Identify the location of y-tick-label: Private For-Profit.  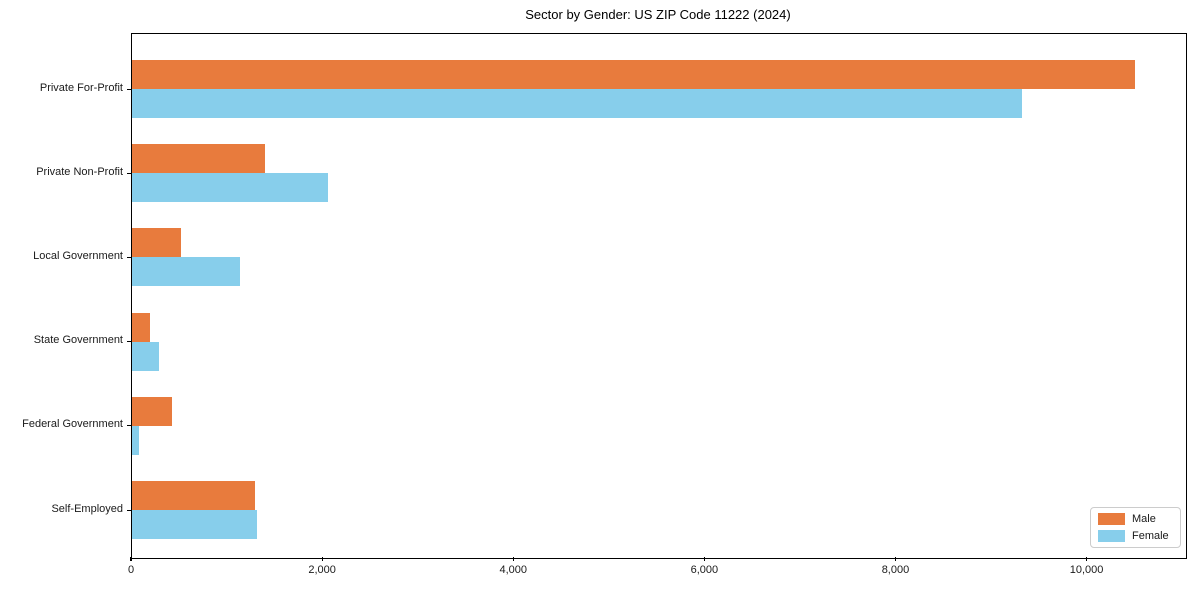
(81, 87).